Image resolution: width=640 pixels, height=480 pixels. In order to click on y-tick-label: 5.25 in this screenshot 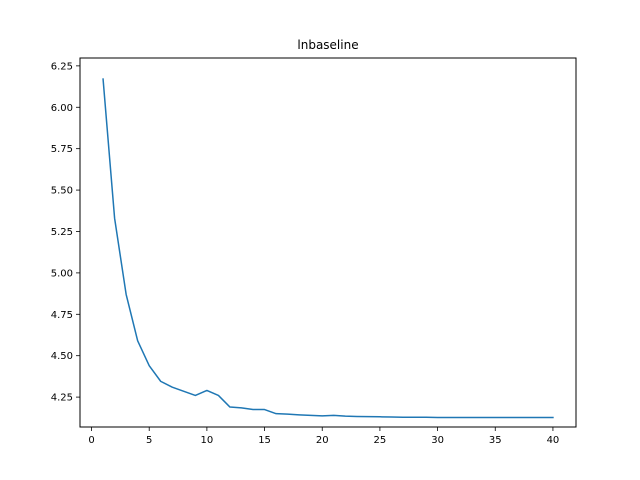, I will do `click(62, 232)`.